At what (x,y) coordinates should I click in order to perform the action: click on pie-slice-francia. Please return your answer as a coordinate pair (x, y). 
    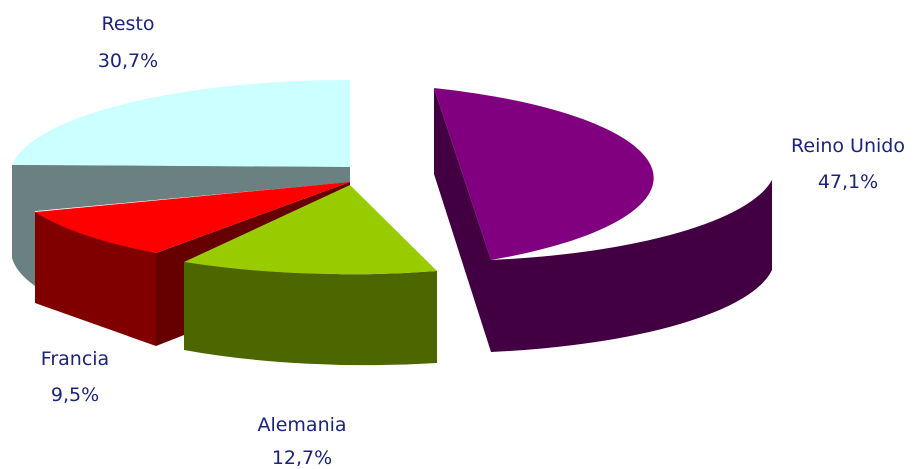
    Looking at the image, I should click on (192, 217).